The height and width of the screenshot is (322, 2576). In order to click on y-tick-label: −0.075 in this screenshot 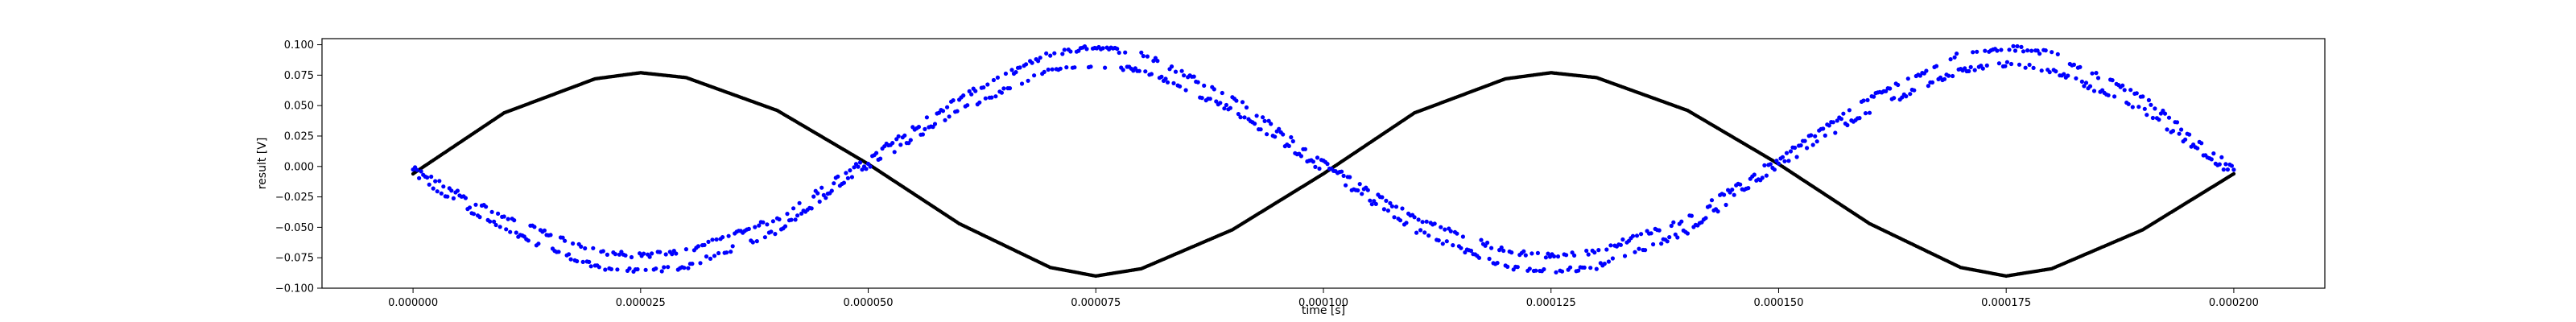, I will do `click(294, 259)`.